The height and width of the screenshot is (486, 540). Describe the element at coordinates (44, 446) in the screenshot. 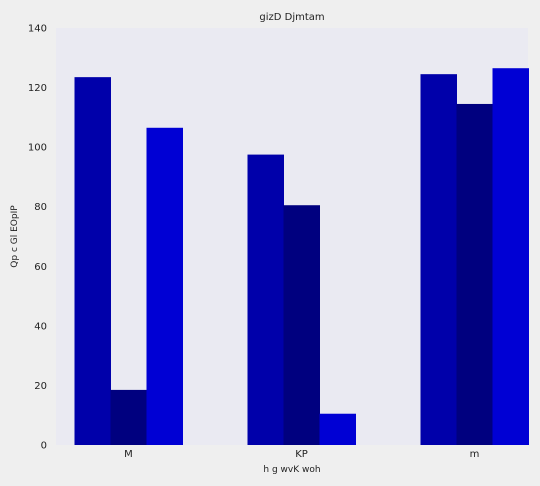

I see `y-tick-label: 0` at that location.